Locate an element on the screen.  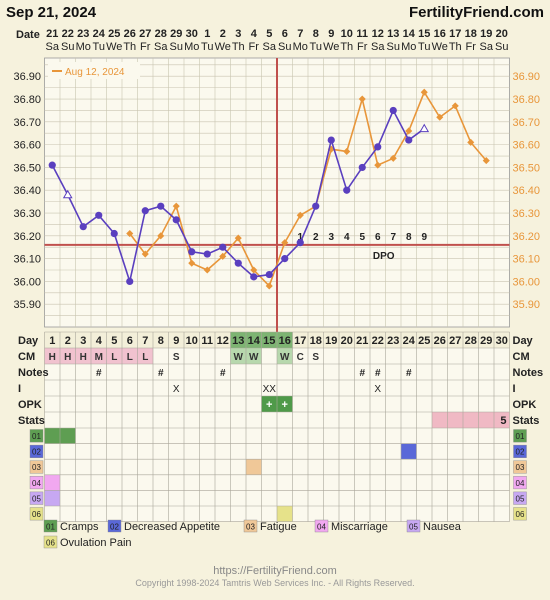
day-number: 28 is located at coordinates (471, 341).